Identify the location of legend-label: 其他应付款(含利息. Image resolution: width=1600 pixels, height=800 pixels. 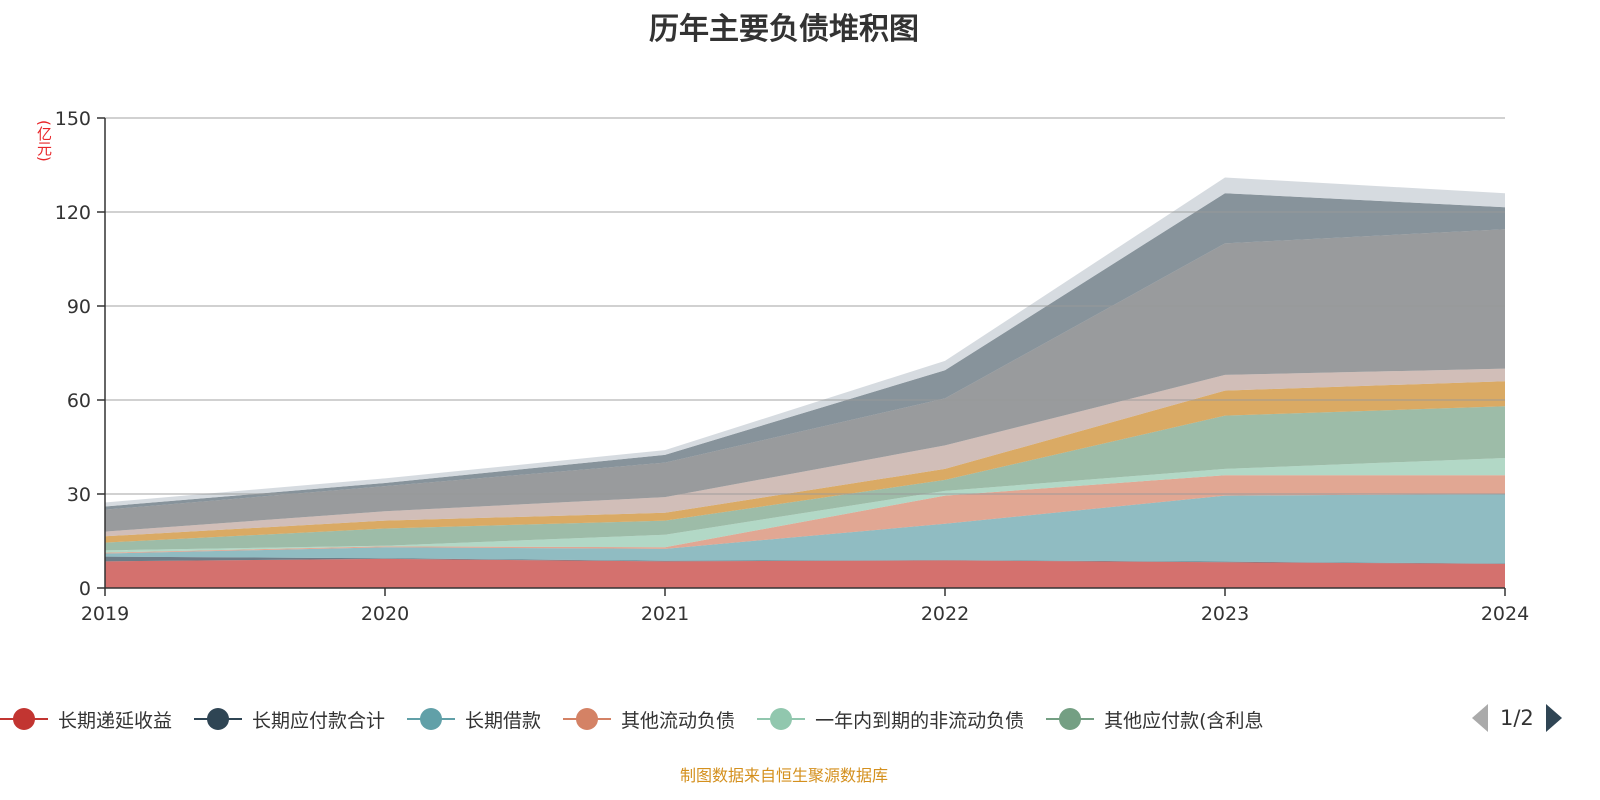
(1184, 720).